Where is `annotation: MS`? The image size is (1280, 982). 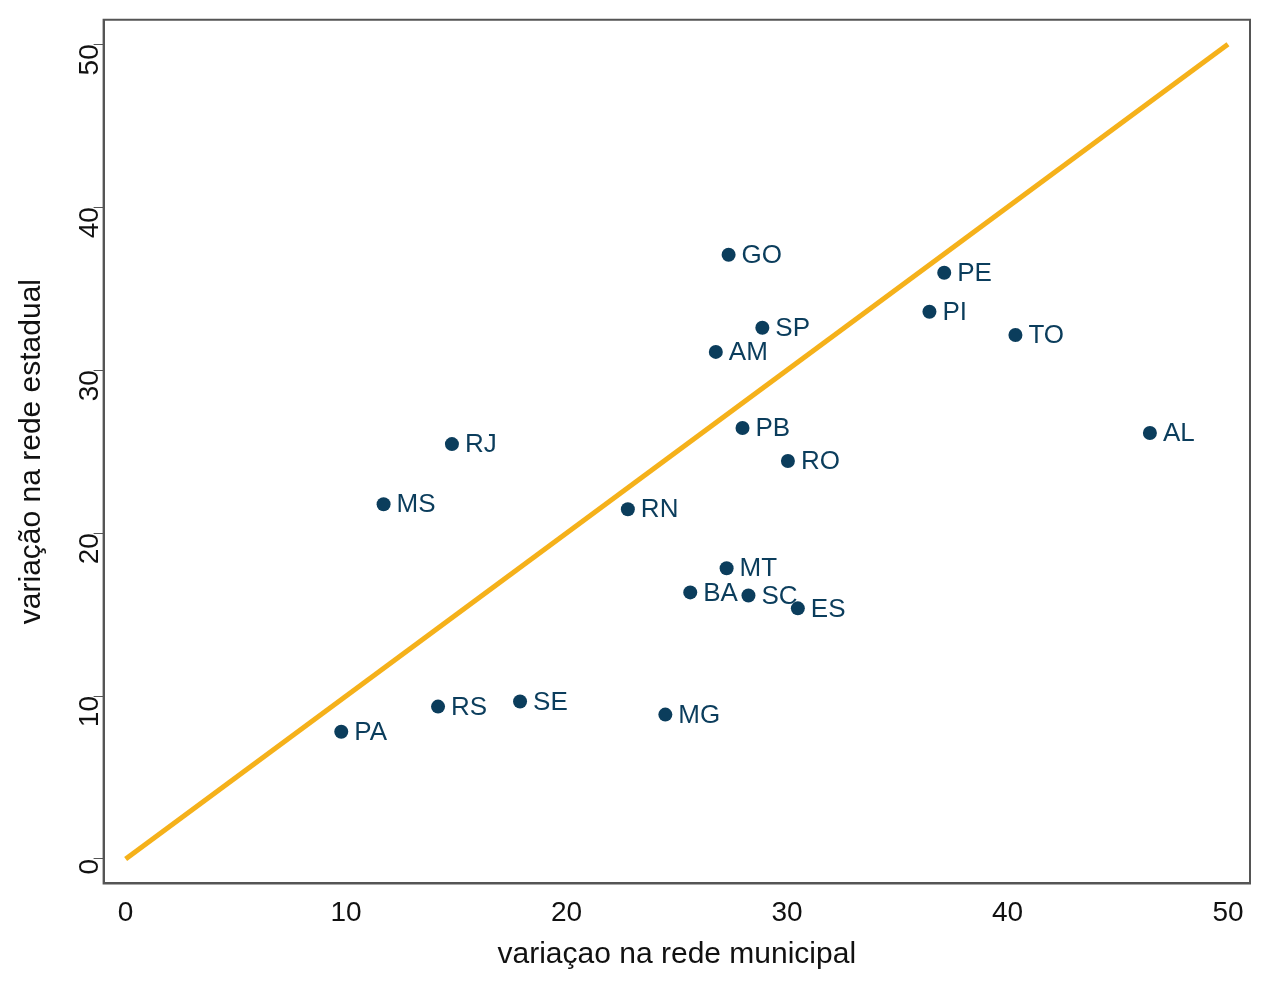 annotation: MS is located at coordinates (416, 503).